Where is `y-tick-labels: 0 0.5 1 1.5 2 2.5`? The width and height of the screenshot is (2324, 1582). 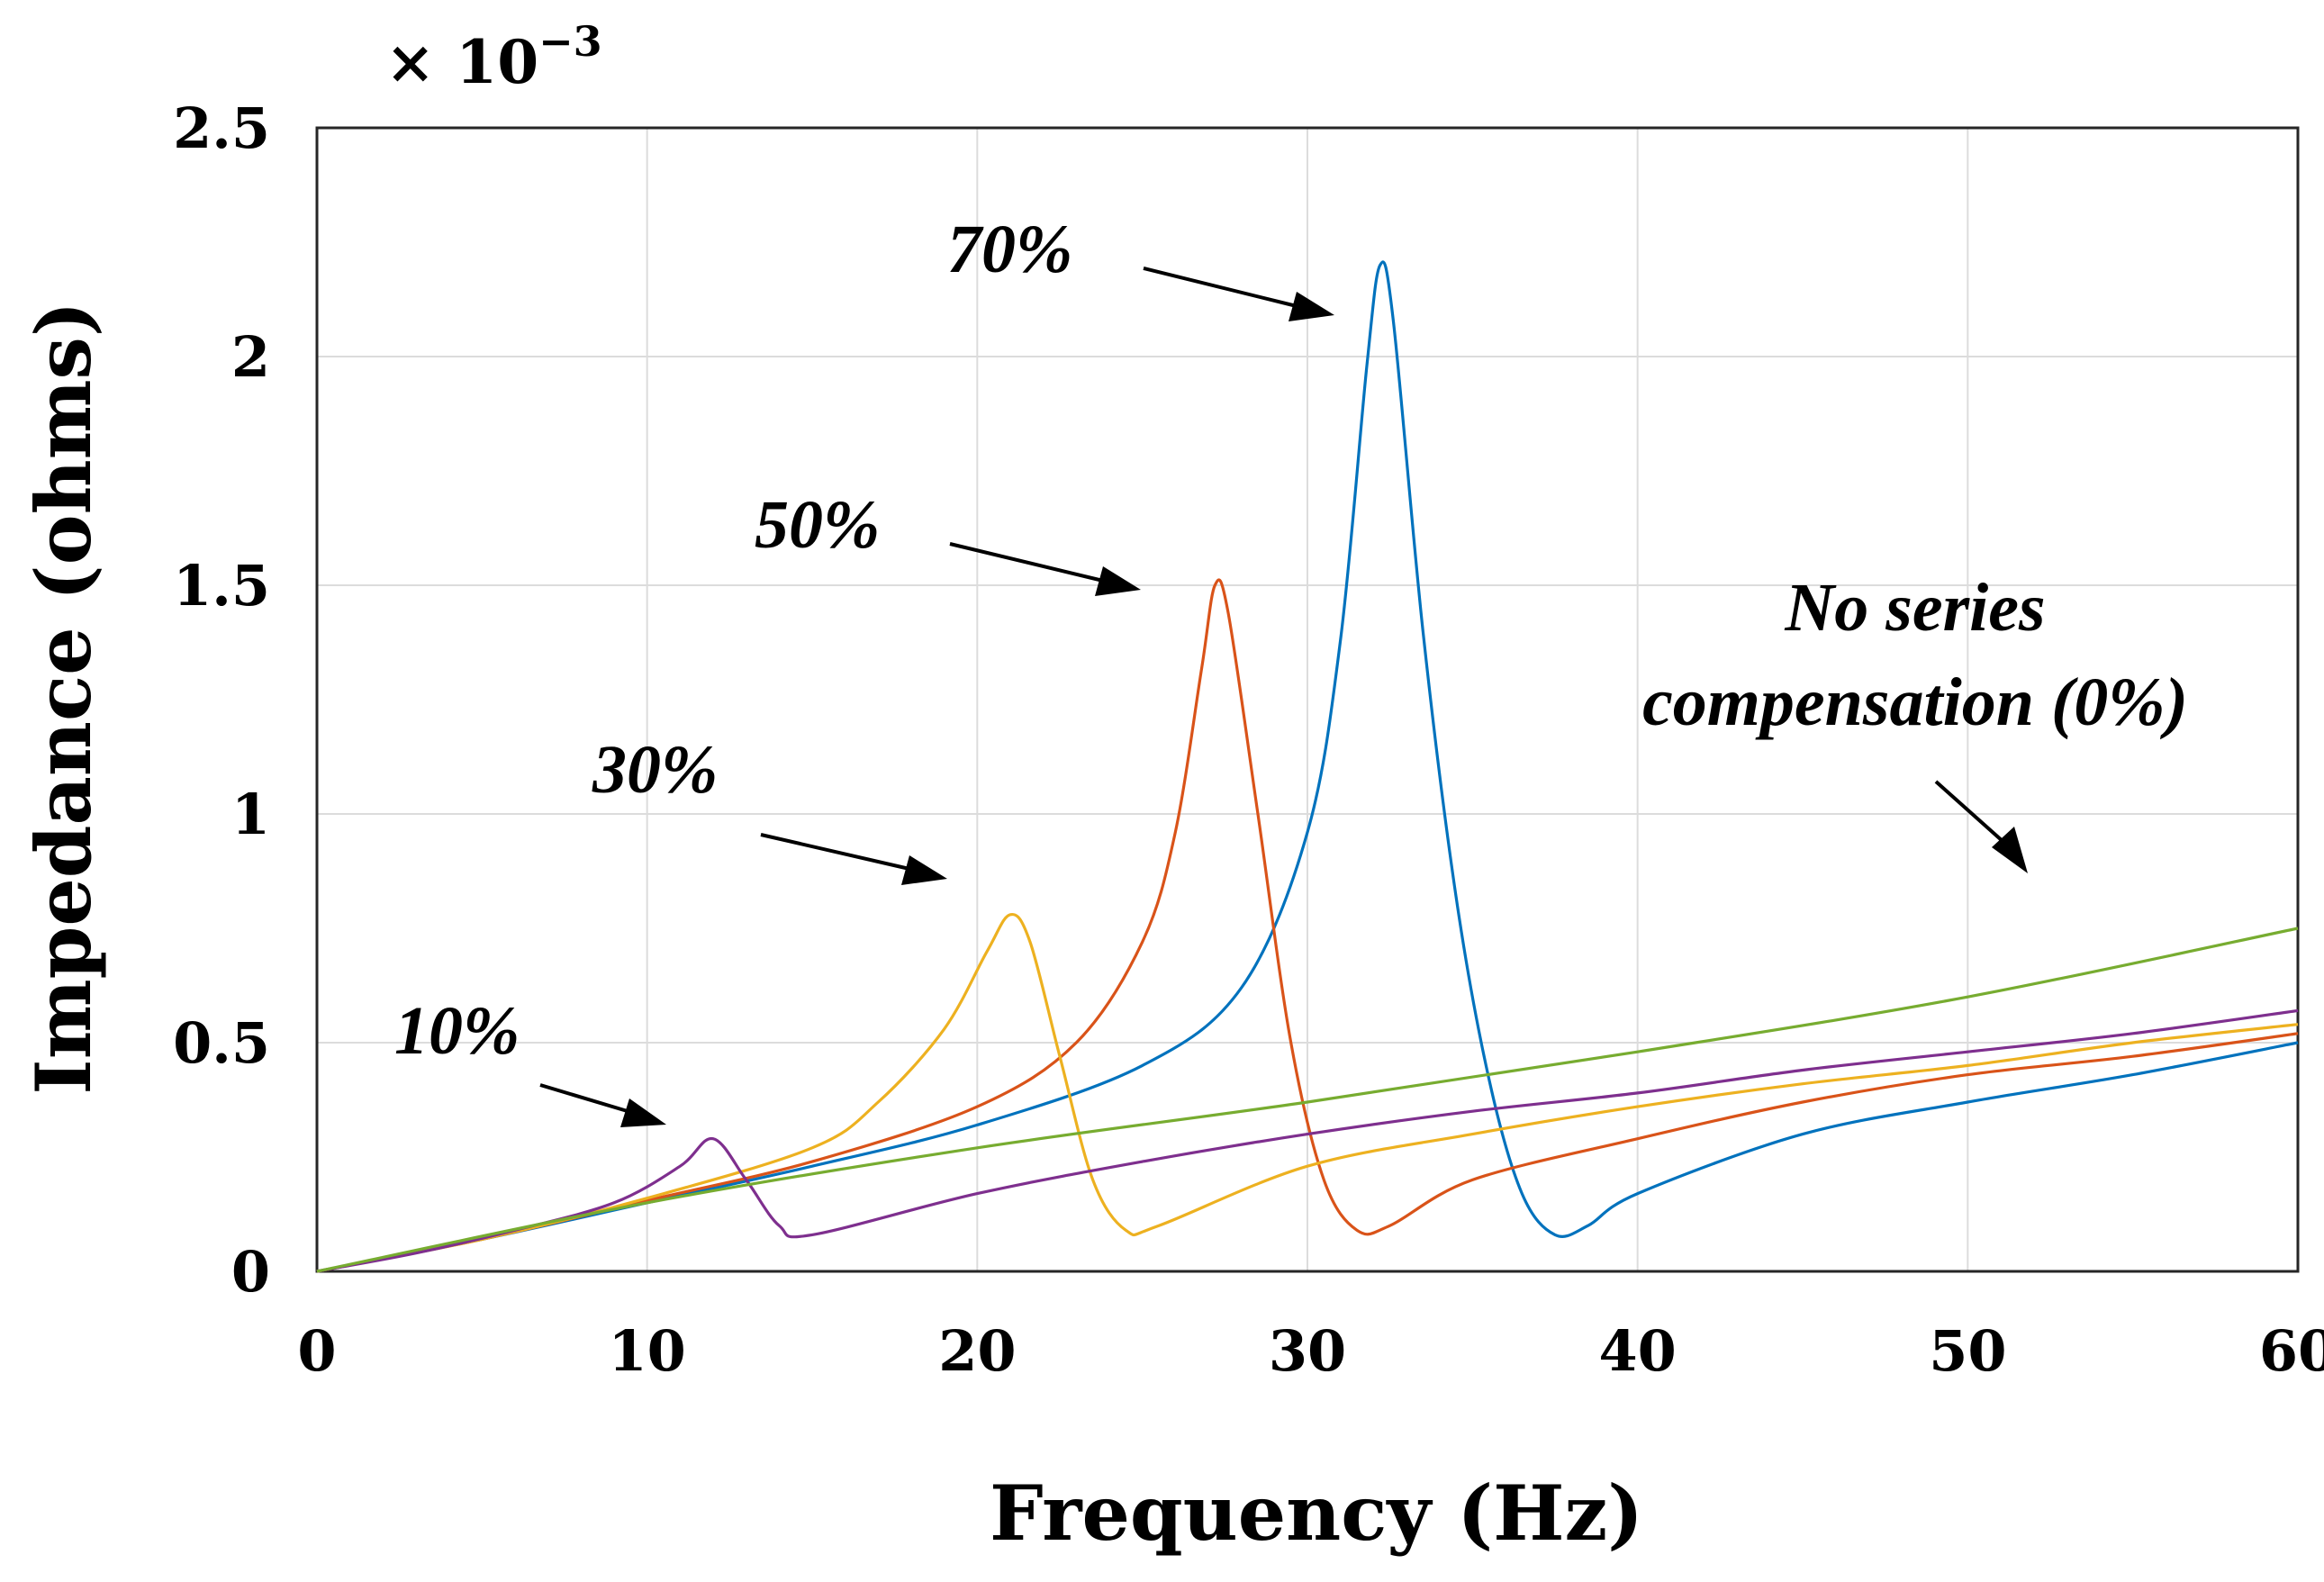
y-tick-labels: 0 0.5 1 1.5 2 2.5 is located at coordinates (221, 700).